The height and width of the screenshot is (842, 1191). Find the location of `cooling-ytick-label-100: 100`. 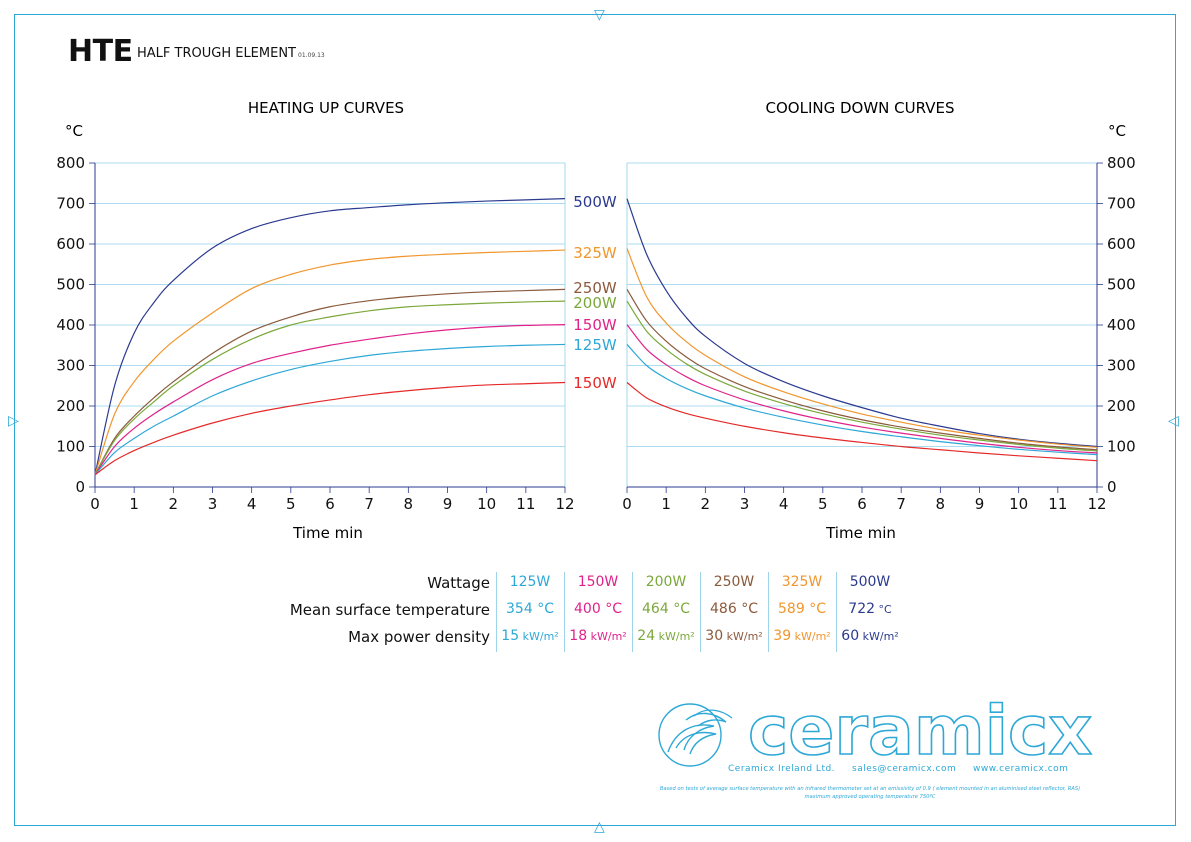

cooling-ytick-label-100: 100 is located at coordinates (1121, 447).